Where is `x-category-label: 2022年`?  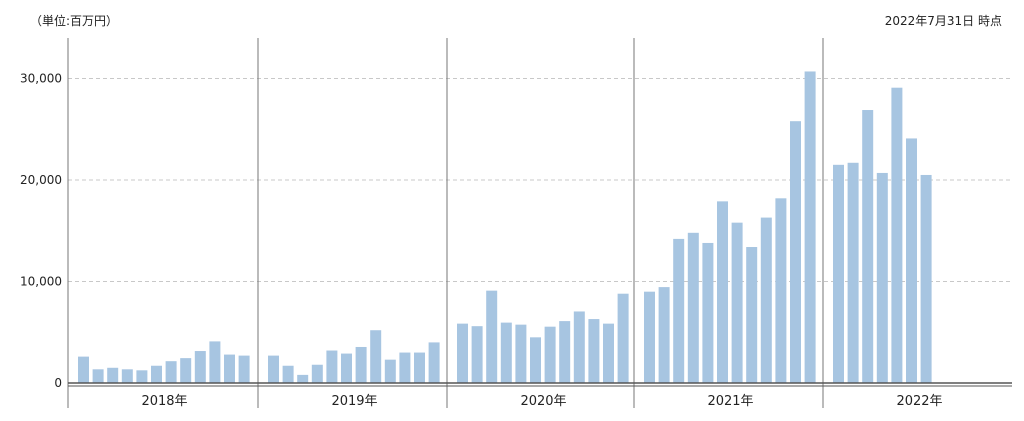
x-category-label: 2022年 is located at coordinates (919, 401).